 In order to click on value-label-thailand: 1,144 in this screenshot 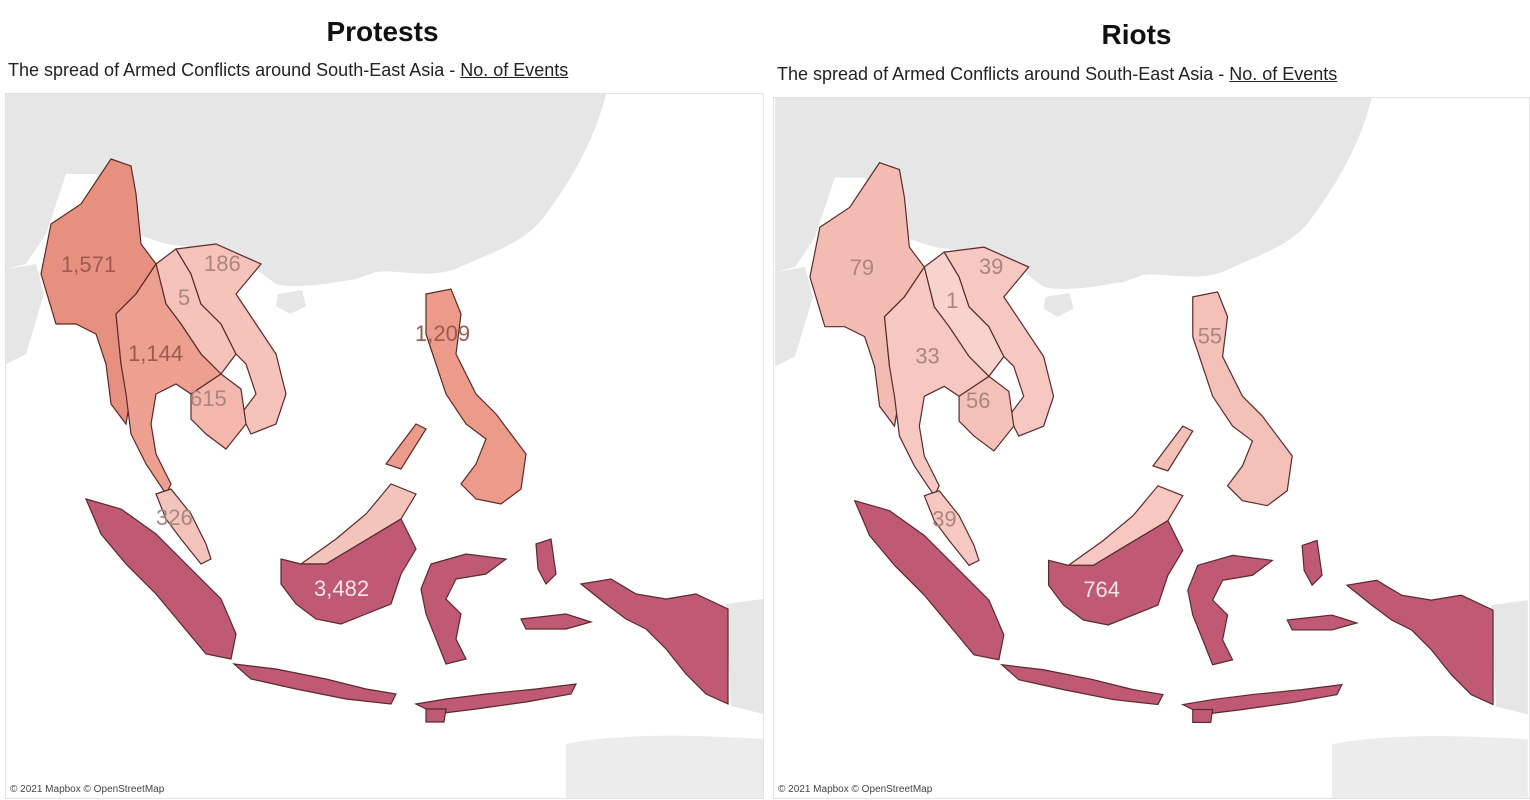, I will do `click(155, 353)`.